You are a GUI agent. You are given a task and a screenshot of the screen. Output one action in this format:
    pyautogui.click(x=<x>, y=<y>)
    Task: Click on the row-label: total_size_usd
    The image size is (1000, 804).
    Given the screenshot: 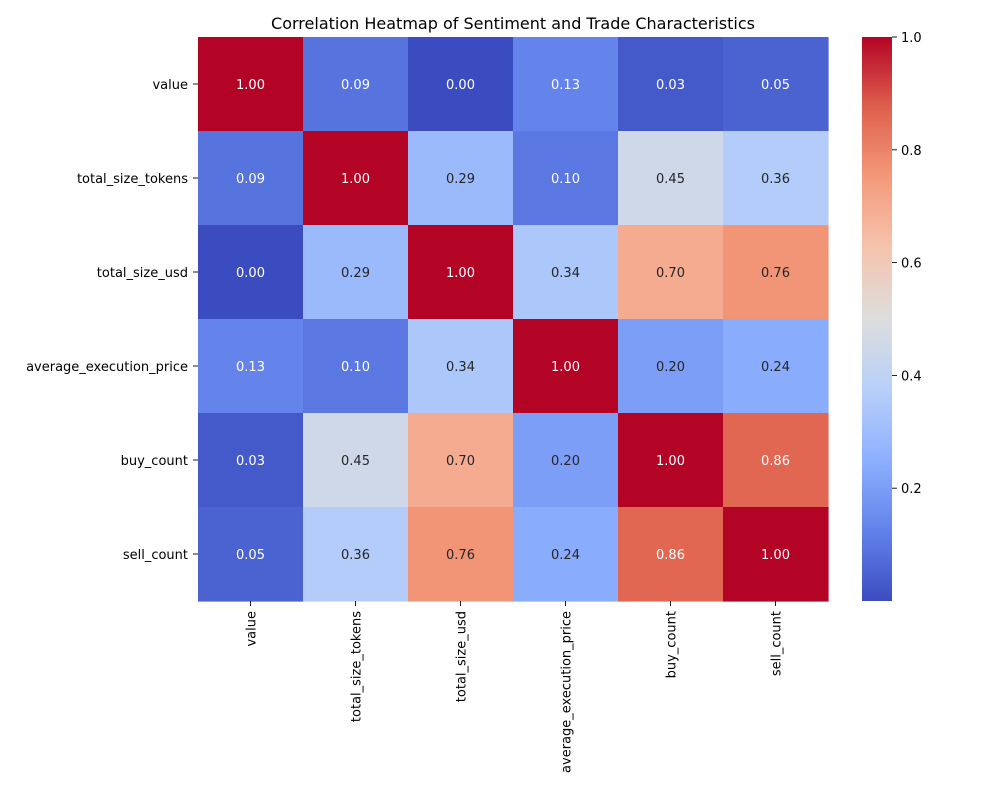 What is the action you would take?
    pyautogui.click(x=142, y=273)
    